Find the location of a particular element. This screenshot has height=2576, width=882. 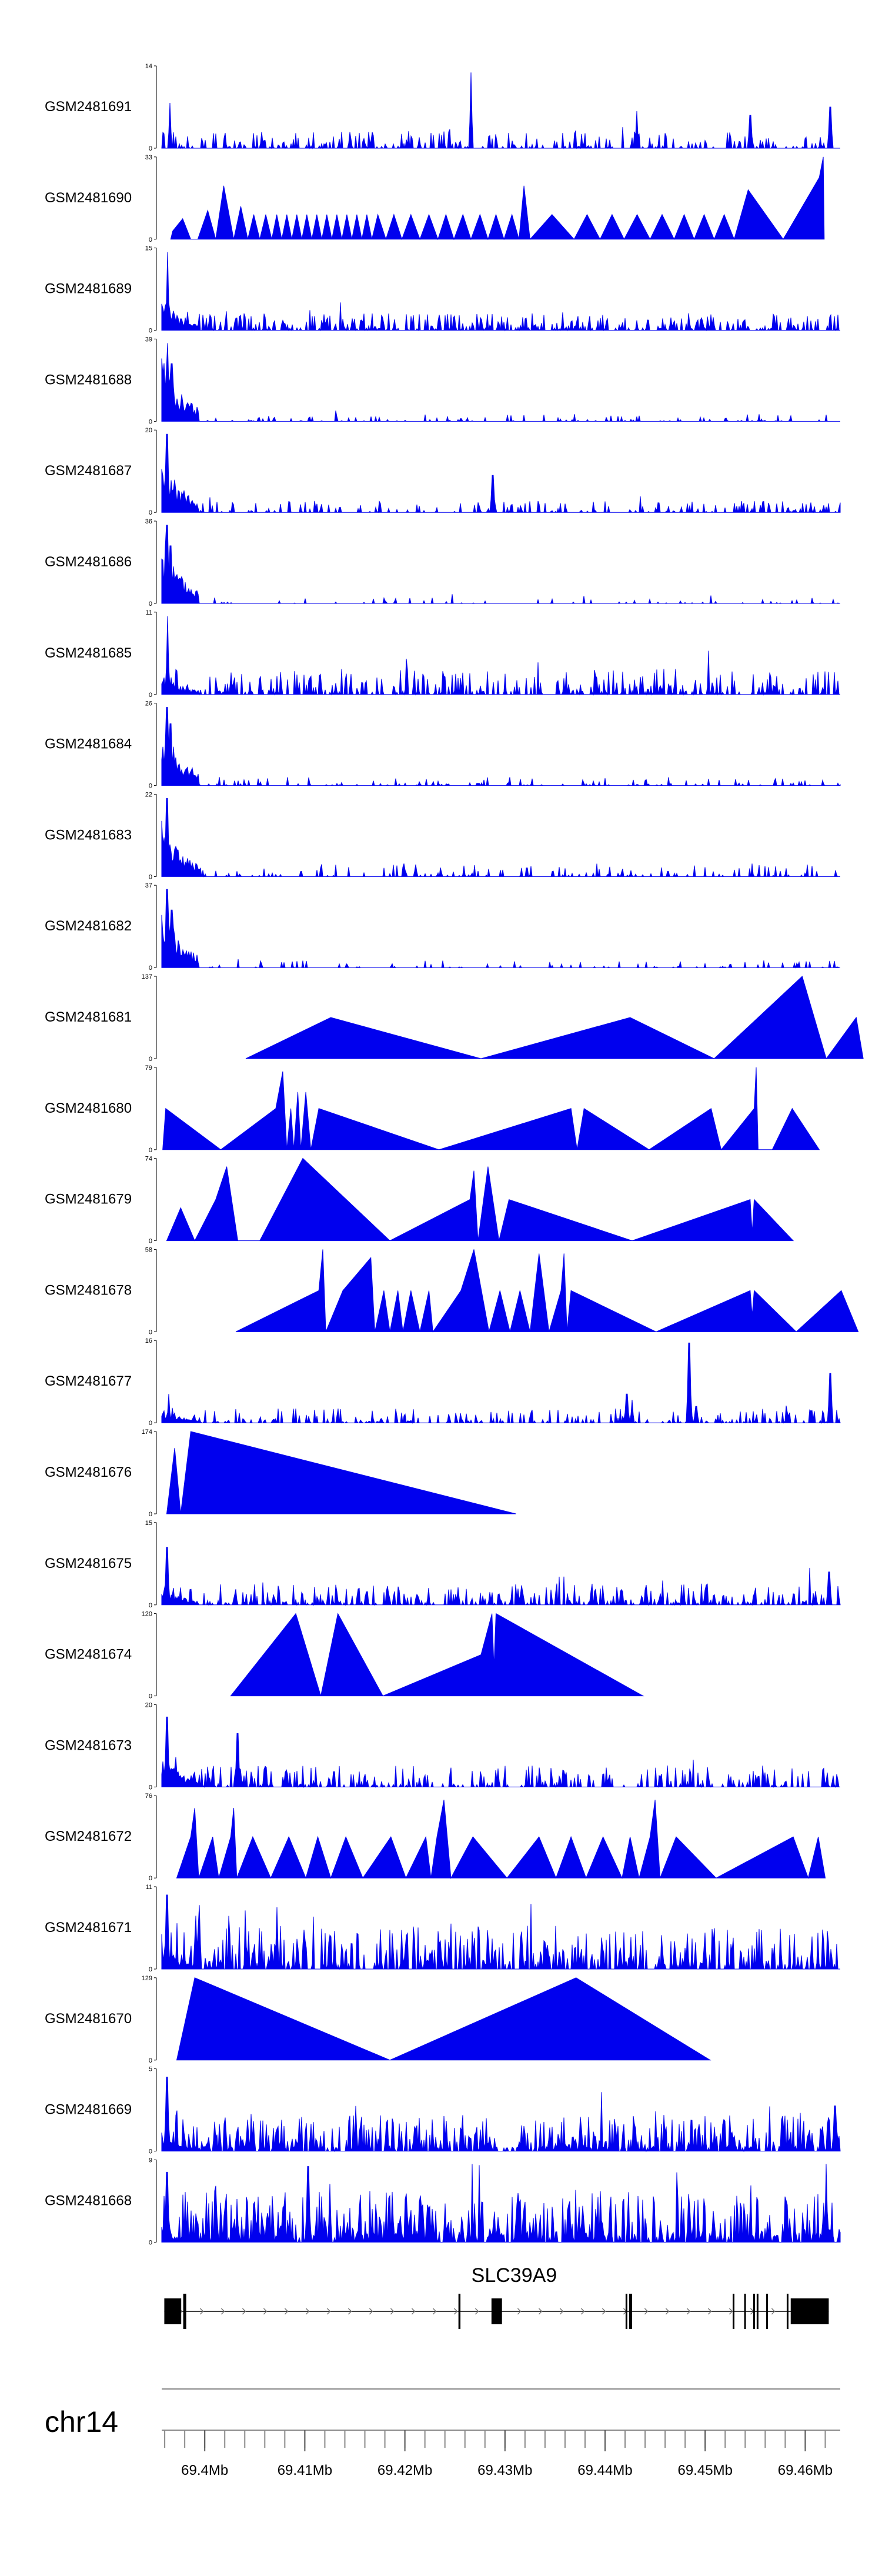

track-ymax-label: 14 is located at coordinates (148, 66).